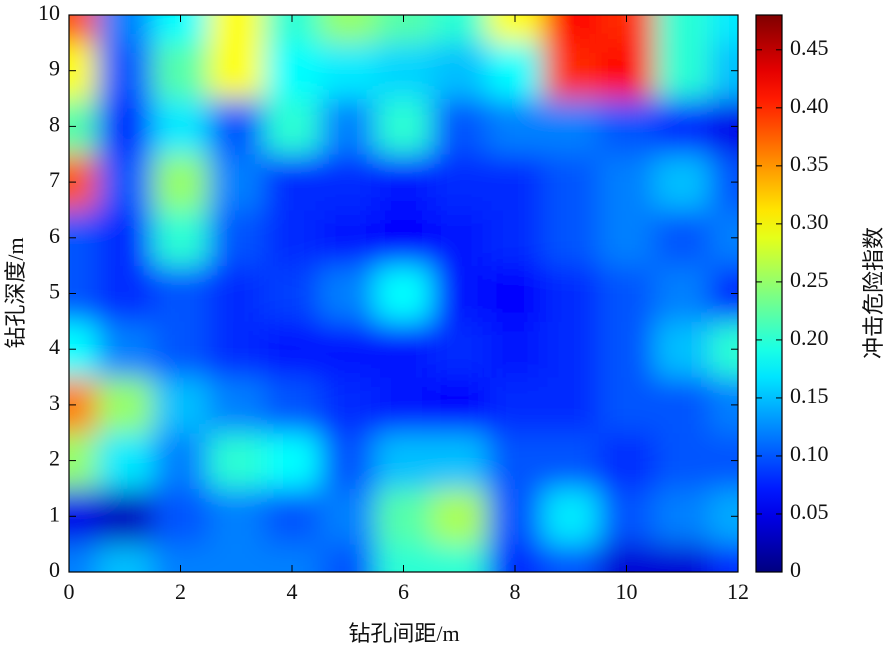  Describe the element at coordinates (738, 591) in the screenshot. I see `x-tick-label: 12` at that location.